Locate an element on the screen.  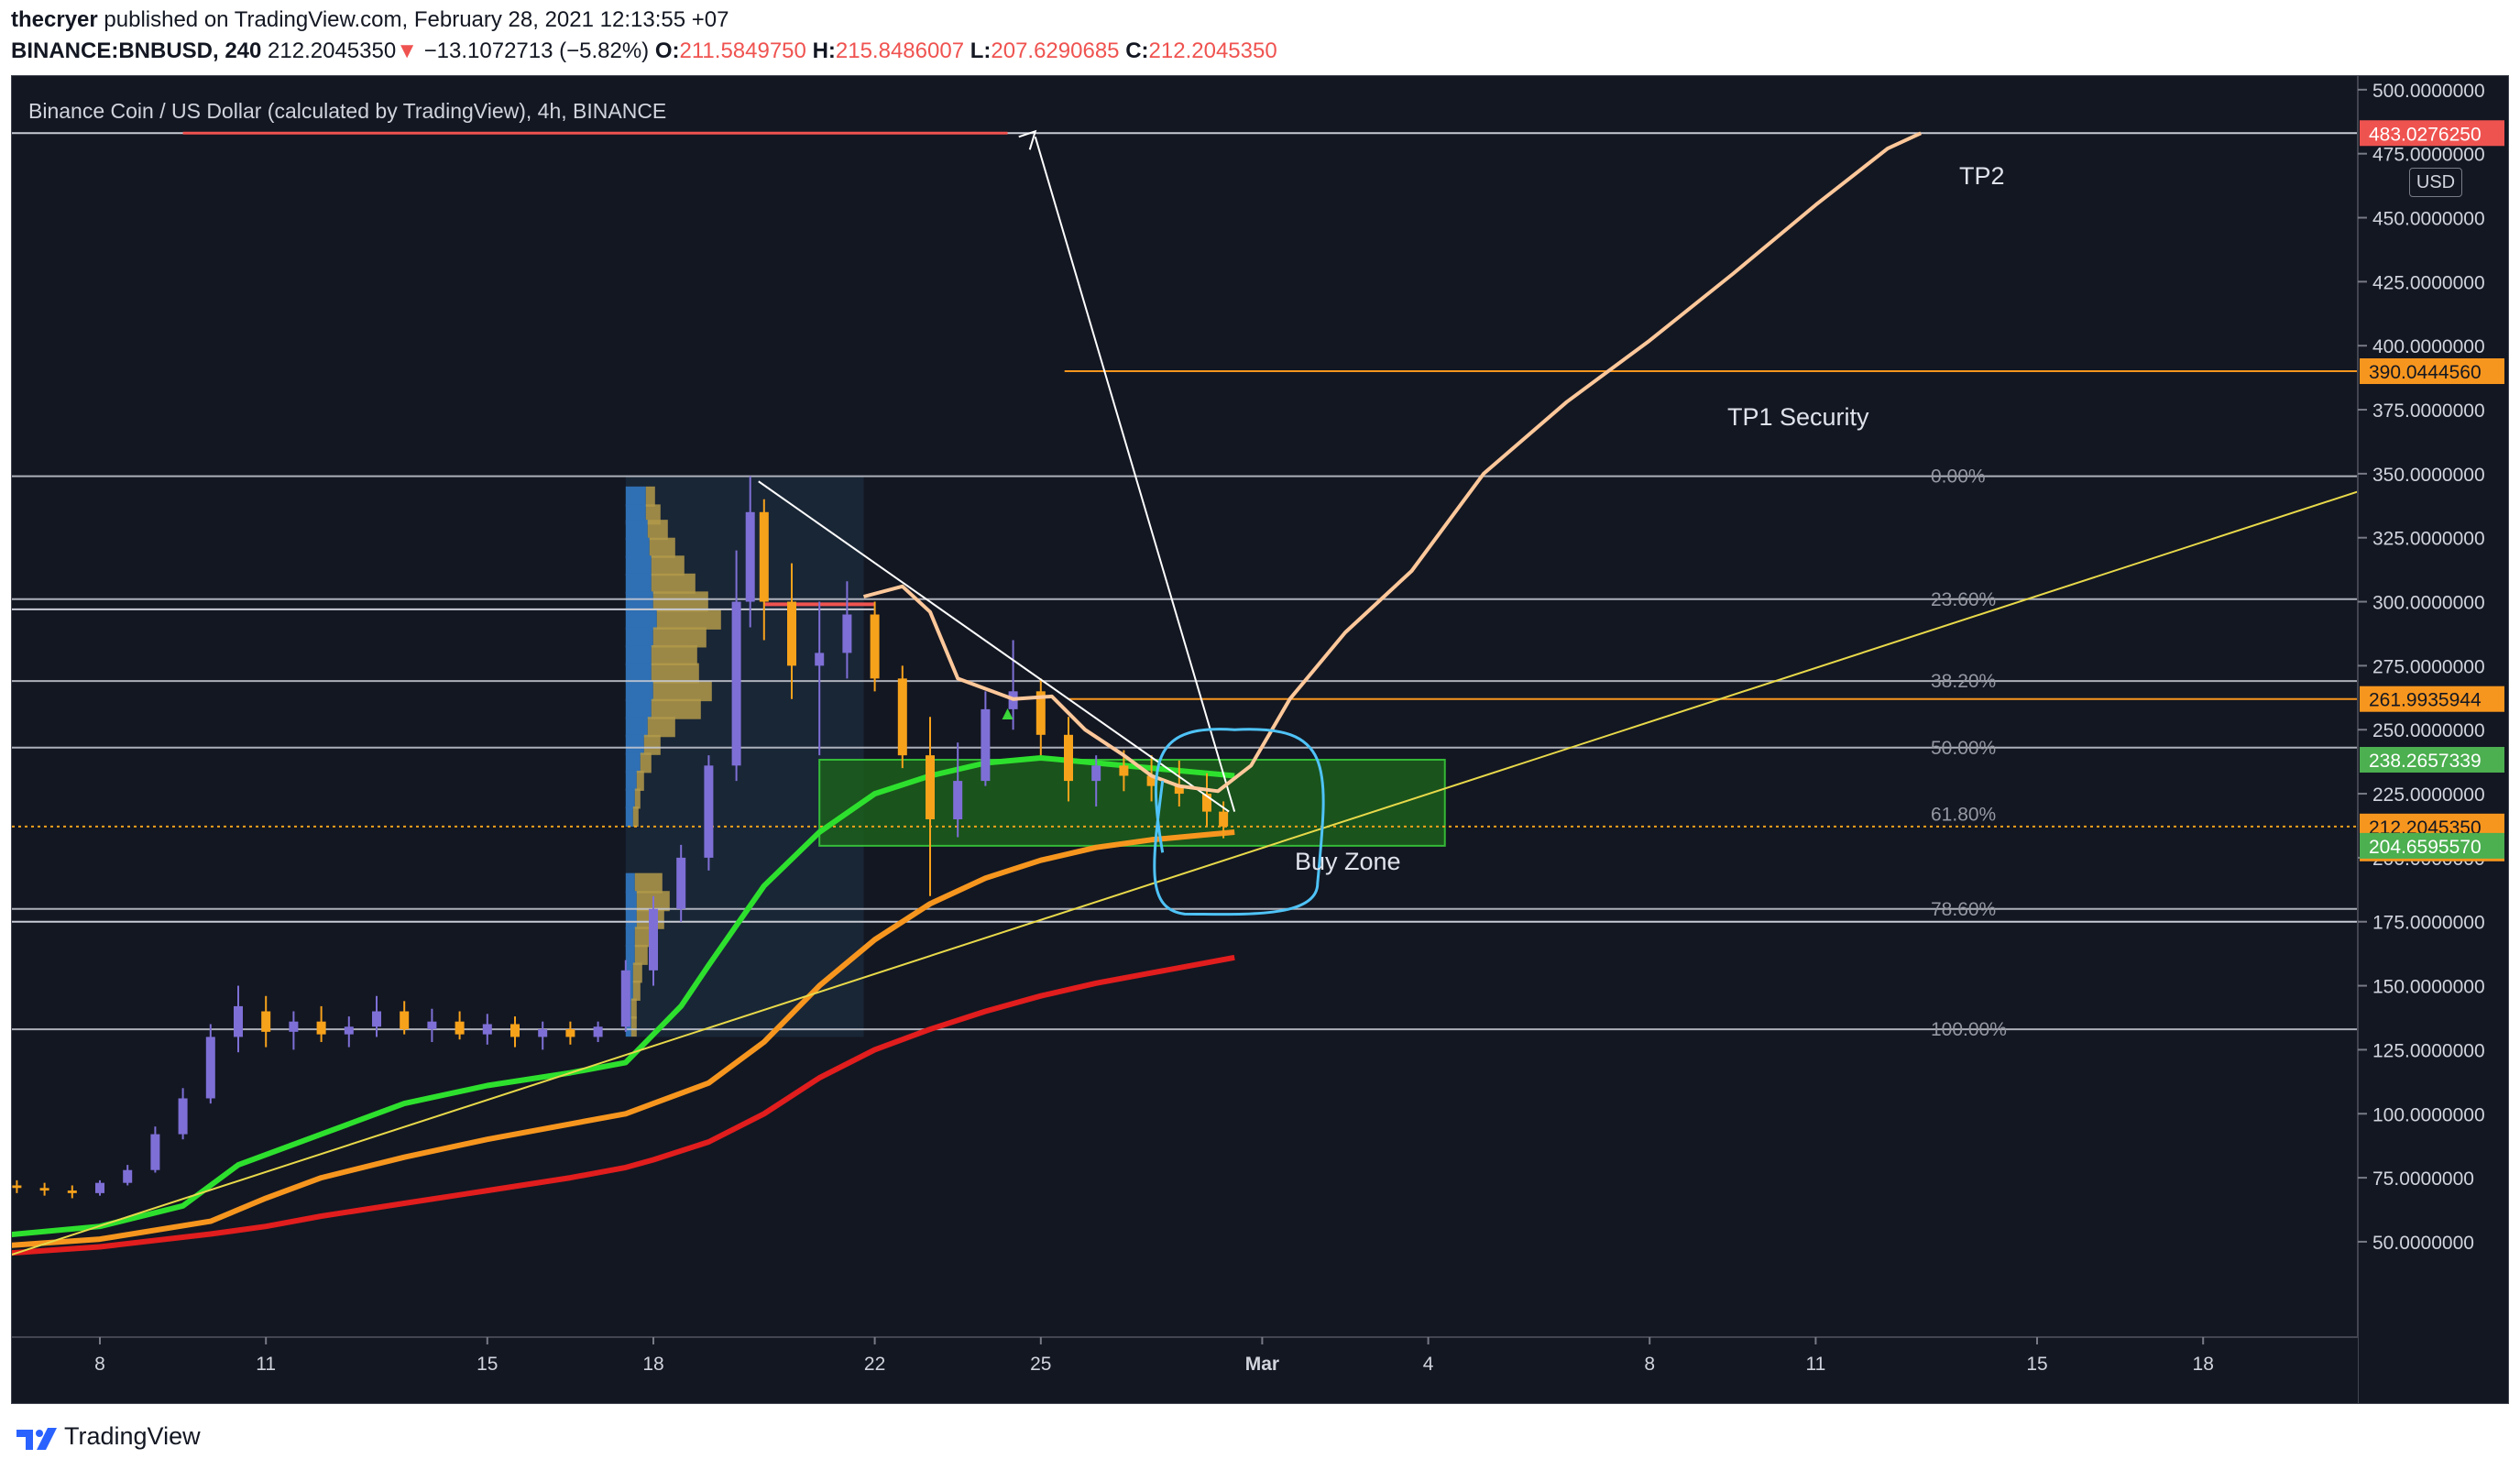
price-axis is located at coordinates (2433, 740).